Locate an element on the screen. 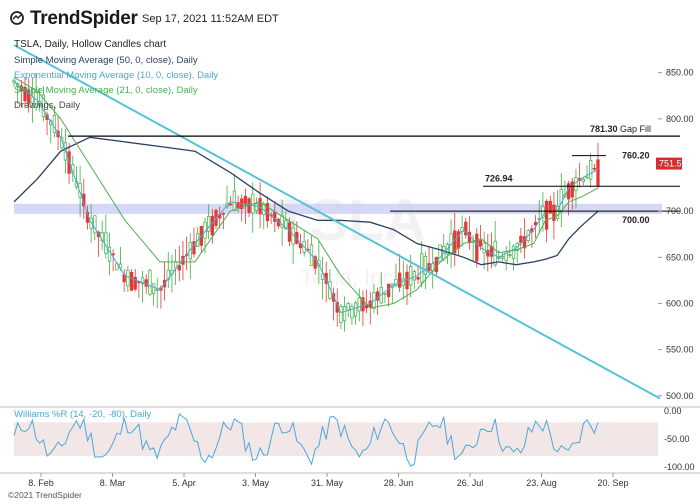 The width and height of the screenshot is (700, 504). trendspider-logo-icon is located at coordinates (17, 18).